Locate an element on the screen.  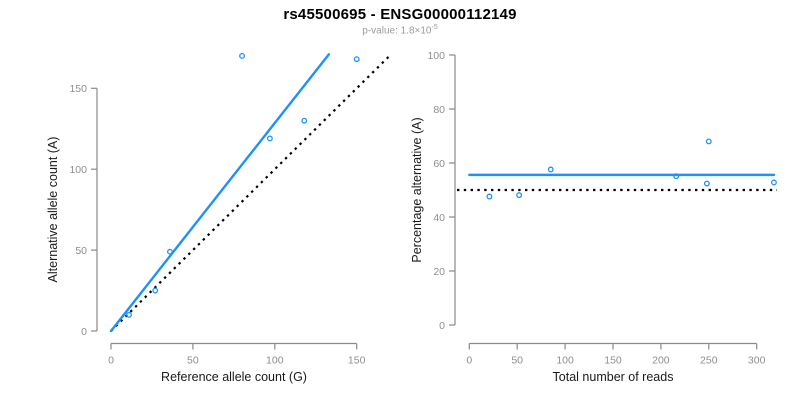
x-tick-label: 300 is located at coordinates (757, 361).